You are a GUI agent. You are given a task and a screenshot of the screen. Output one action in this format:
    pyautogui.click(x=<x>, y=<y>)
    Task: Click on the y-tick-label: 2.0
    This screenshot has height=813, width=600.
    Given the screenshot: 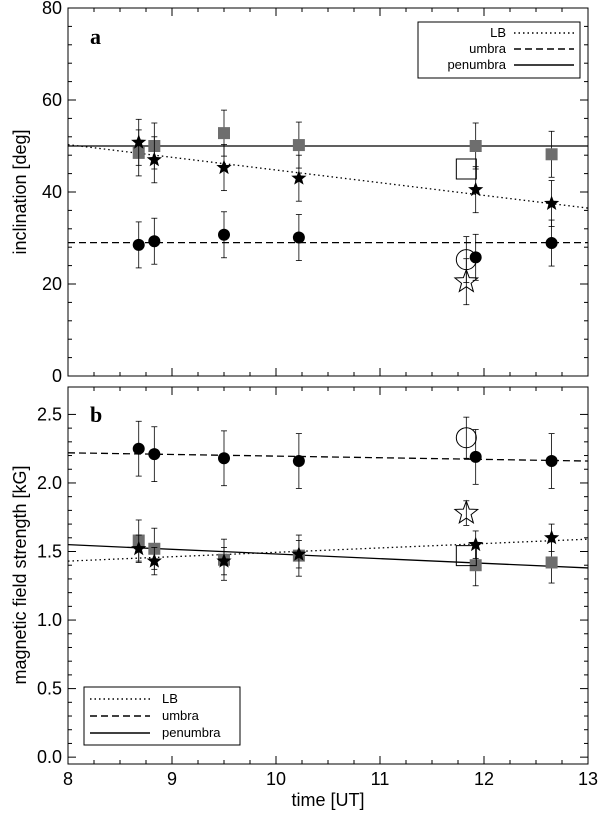 What is the action you would take?
    pyautogui.click(x=49, y=483)
    